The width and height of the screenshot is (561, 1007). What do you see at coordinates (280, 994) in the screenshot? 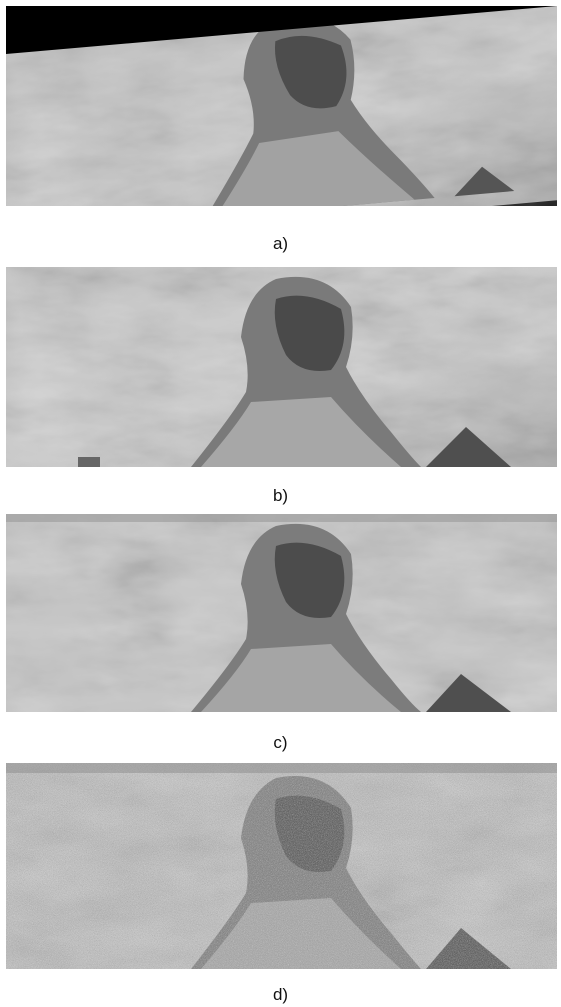
I see `caption-d: d)` at bounding box center [280, 994].